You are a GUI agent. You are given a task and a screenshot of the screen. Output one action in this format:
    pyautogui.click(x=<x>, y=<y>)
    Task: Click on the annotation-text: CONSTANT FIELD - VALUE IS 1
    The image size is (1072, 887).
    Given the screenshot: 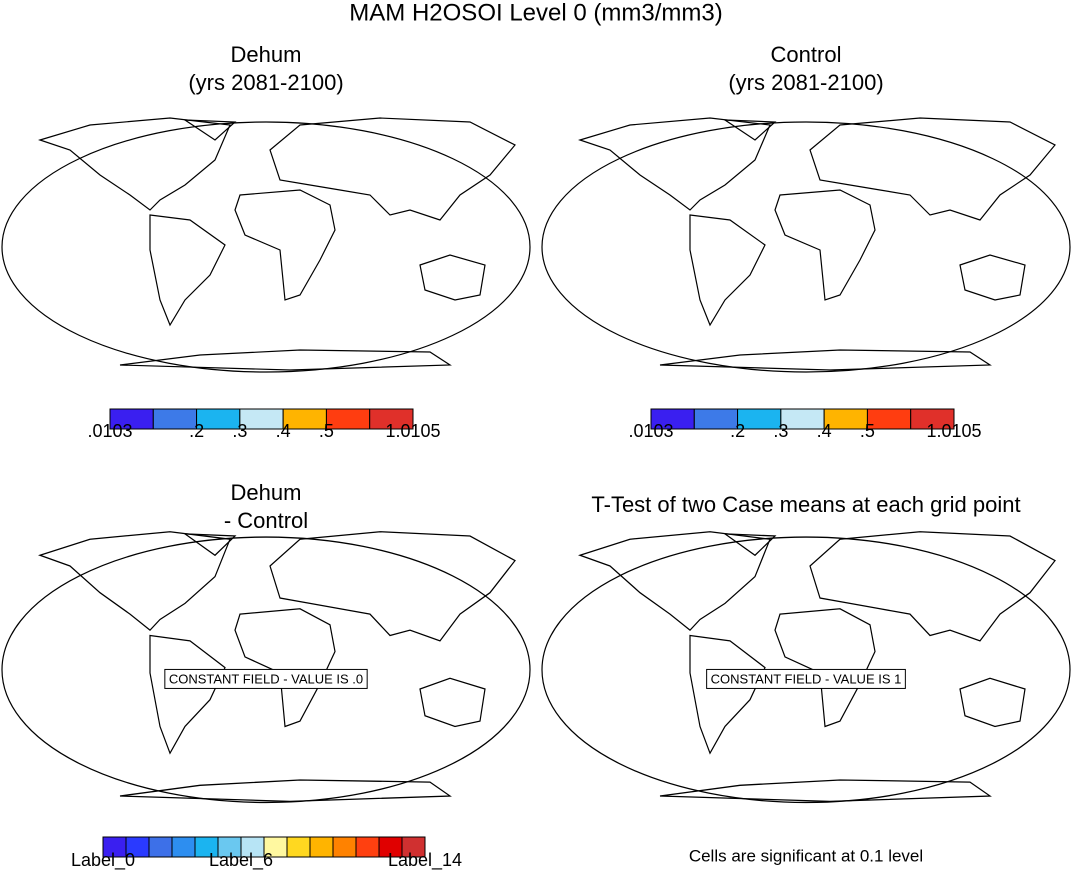 What is the action you would take?
    pyautogui.click(x=806, y=678)
    